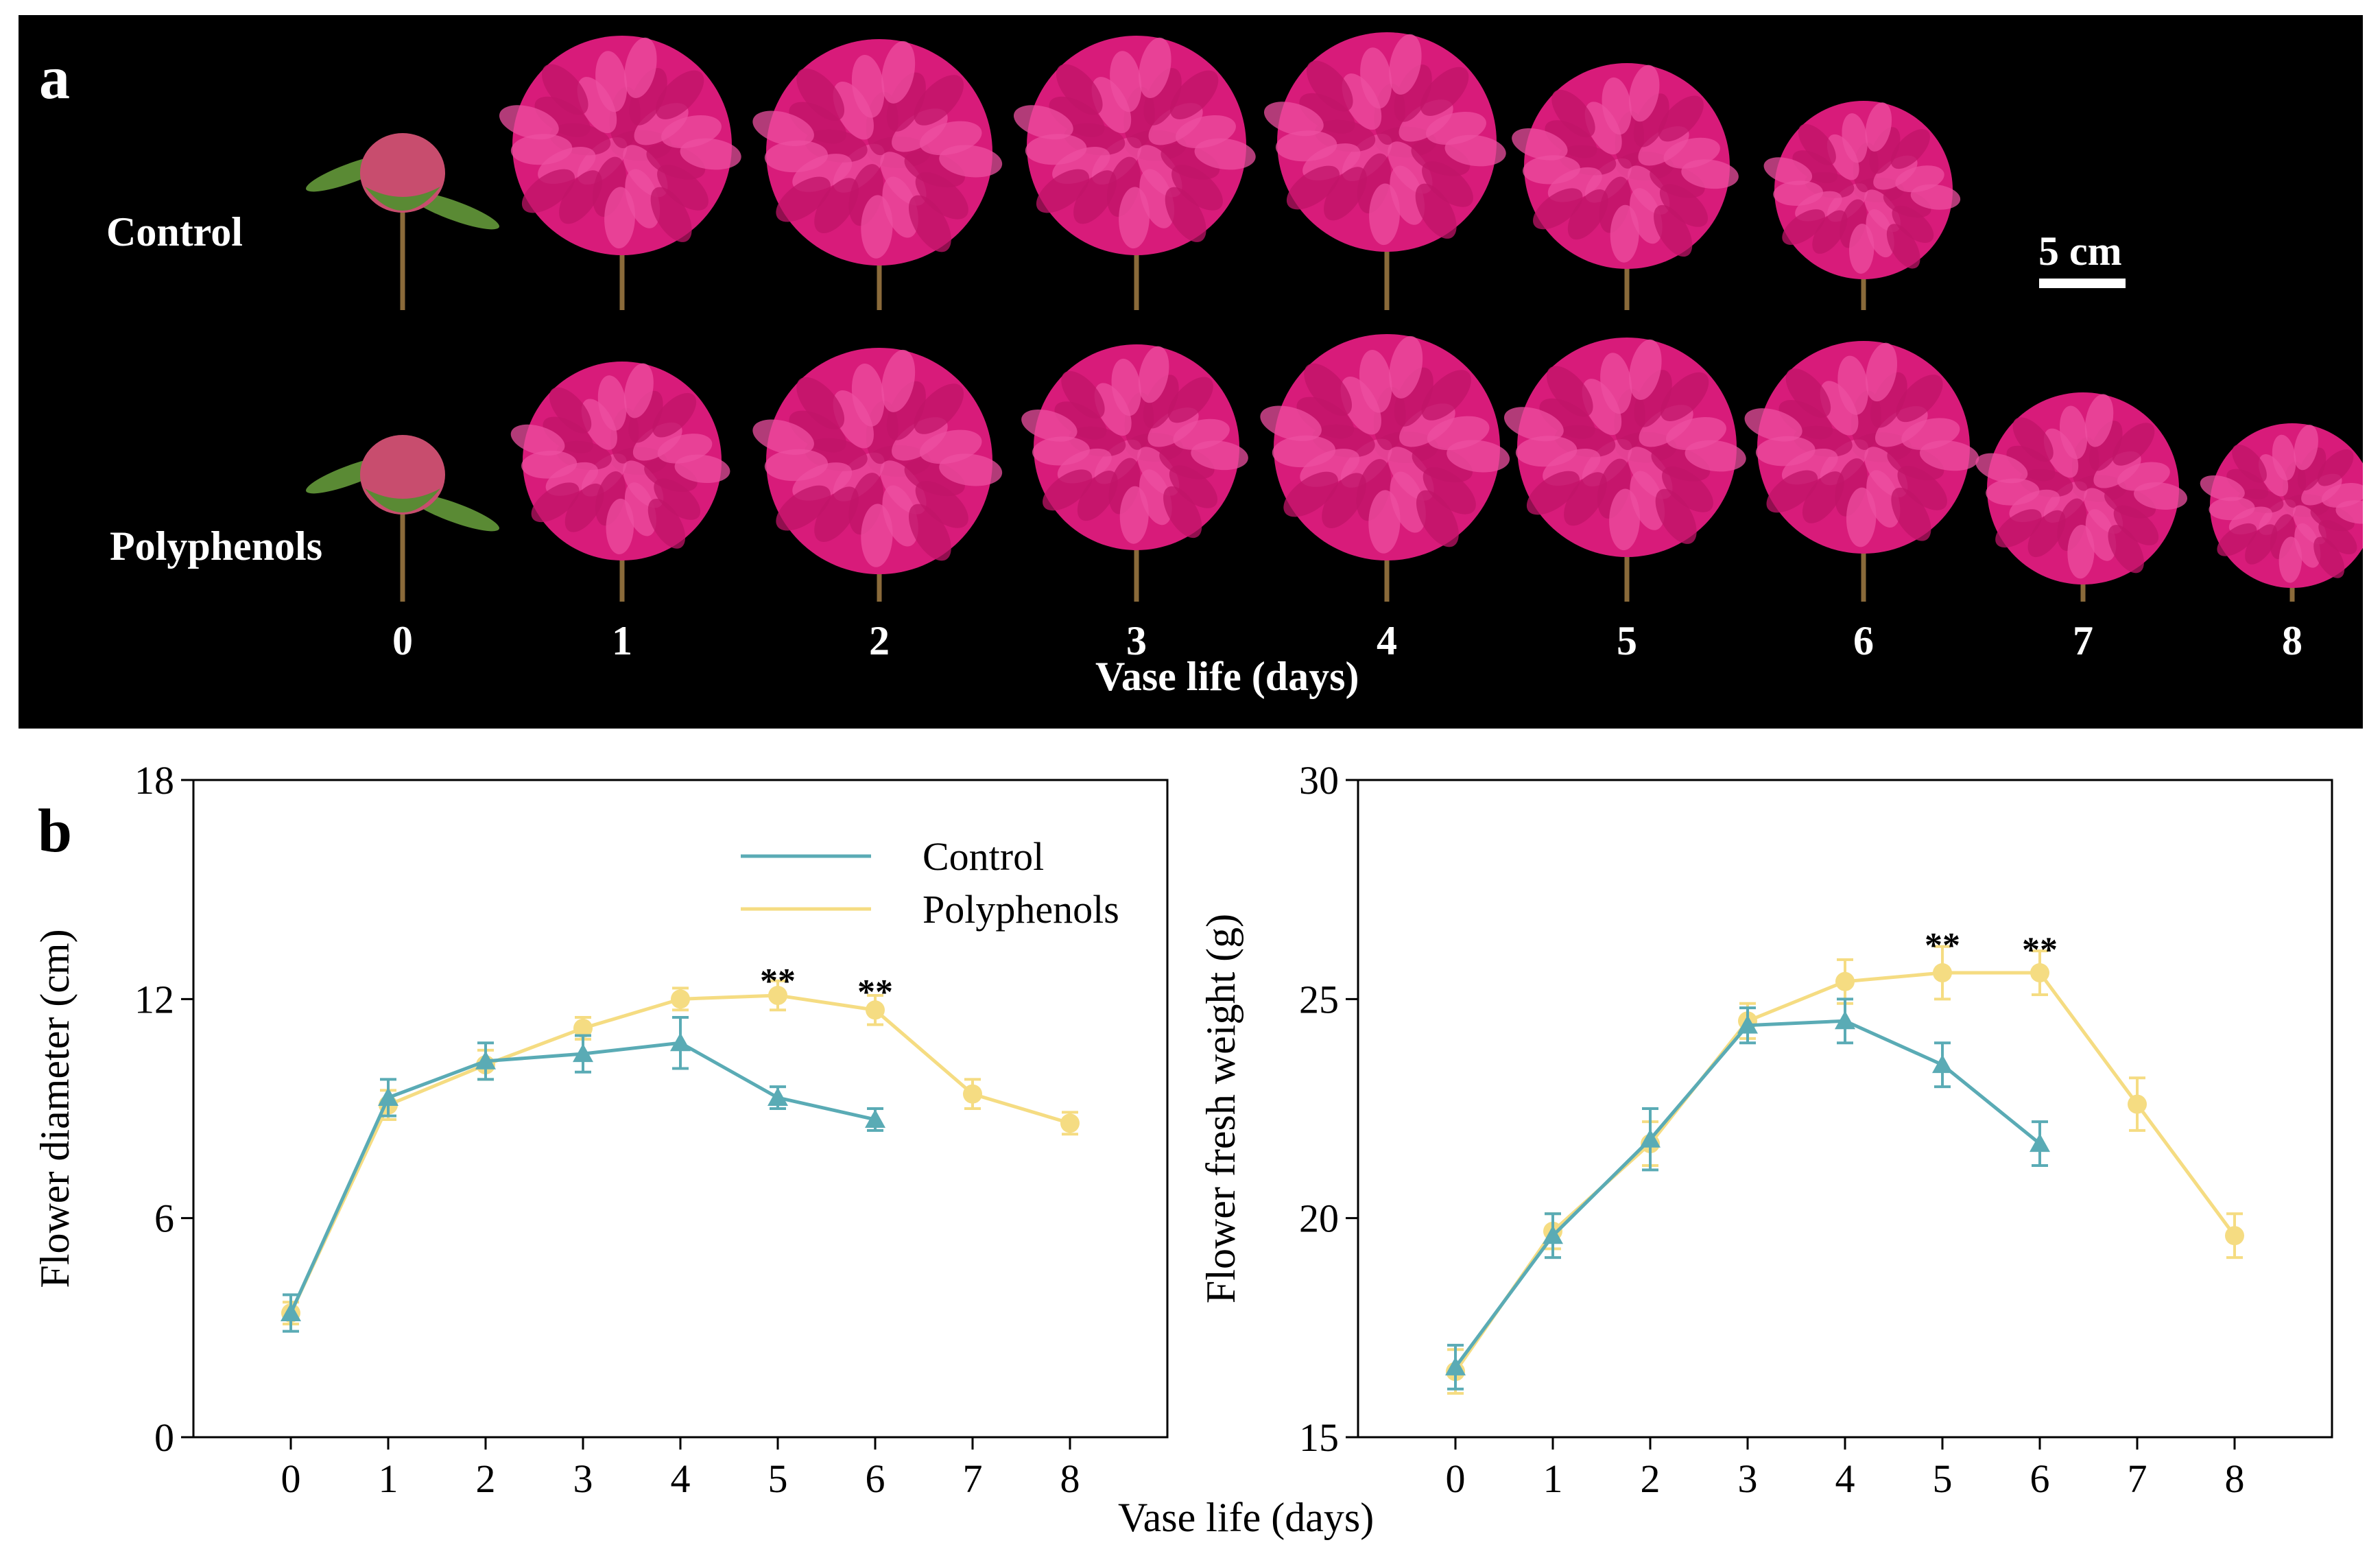 Image resolution: width=2380 pixels, height=1560 pixels. Describe the element at coordinates (154, 999) in the screenshot. I see `y-tick-label: 12` at that location.